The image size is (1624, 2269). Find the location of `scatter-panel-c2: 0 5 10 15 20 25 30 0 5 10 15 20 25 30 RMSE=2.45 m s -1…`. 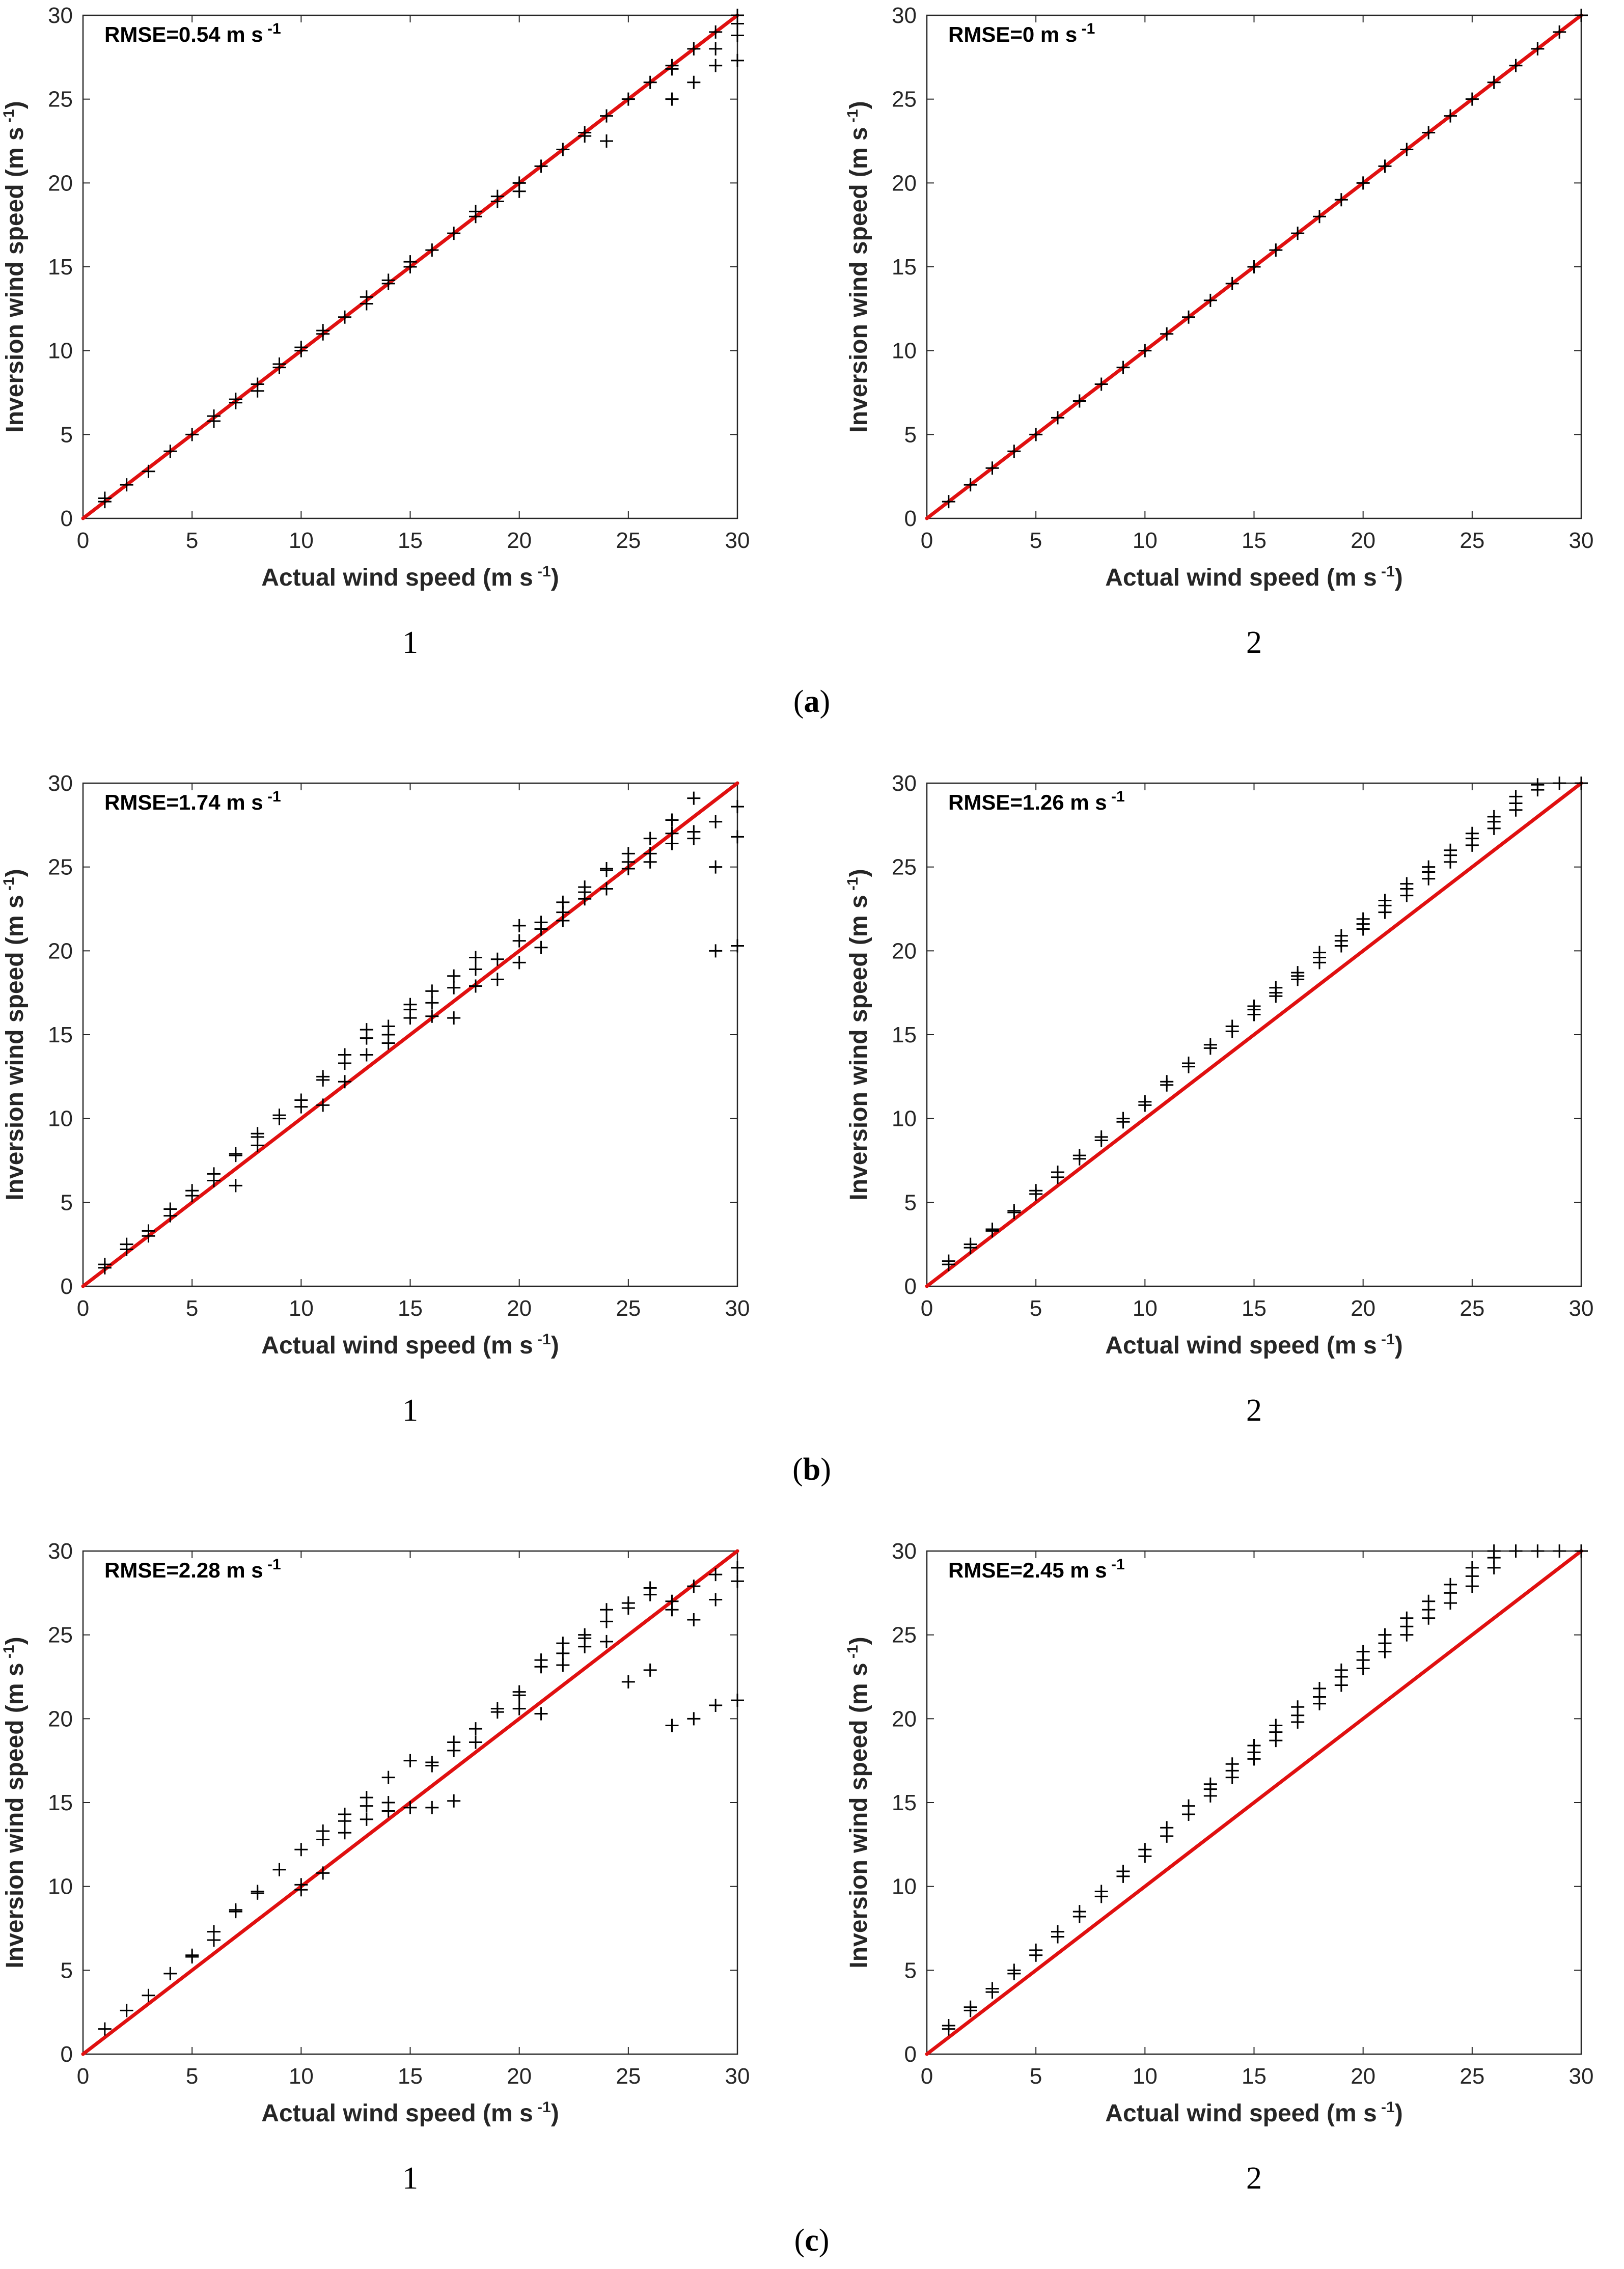

scatter-panel-c2: 0 5 10 15 20 25 30 0 5 10 15 20 25 30 RMSE=2.45 m s -1… is located at coordinates (1218, 1867).